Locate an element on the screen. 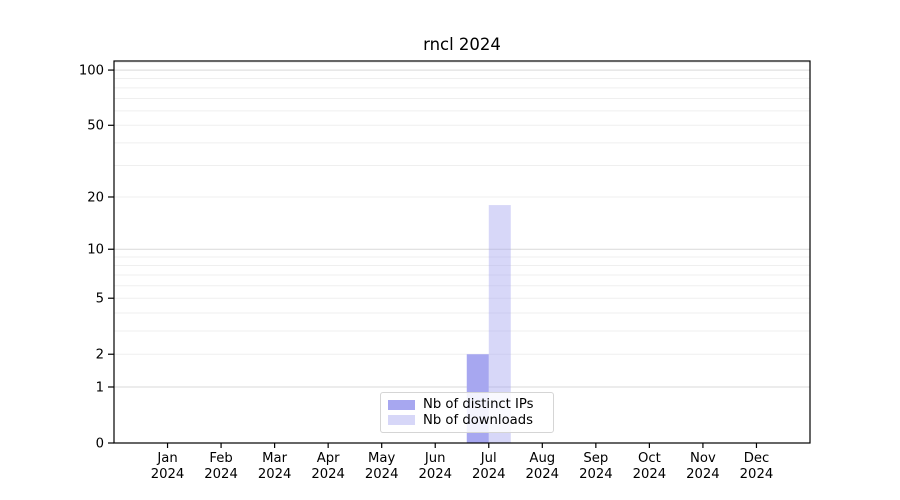 This screenshot has height=500, width=900. x-tick-label-month: Dec is located at coordinates (757, 458).